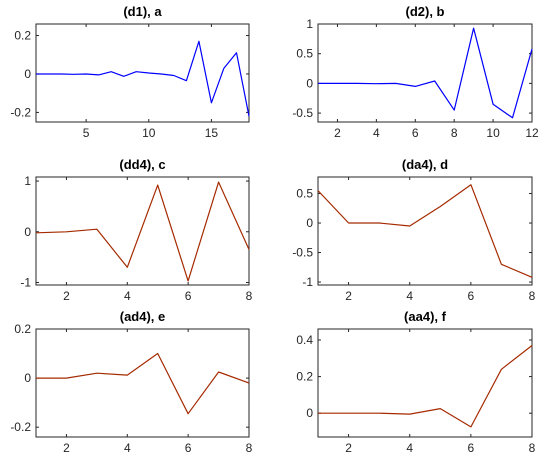 The image size is (550, 468). Describe the element at coordinates (304, 340) in the screenshot. I see `y-tick-label: 0.4` at that location.